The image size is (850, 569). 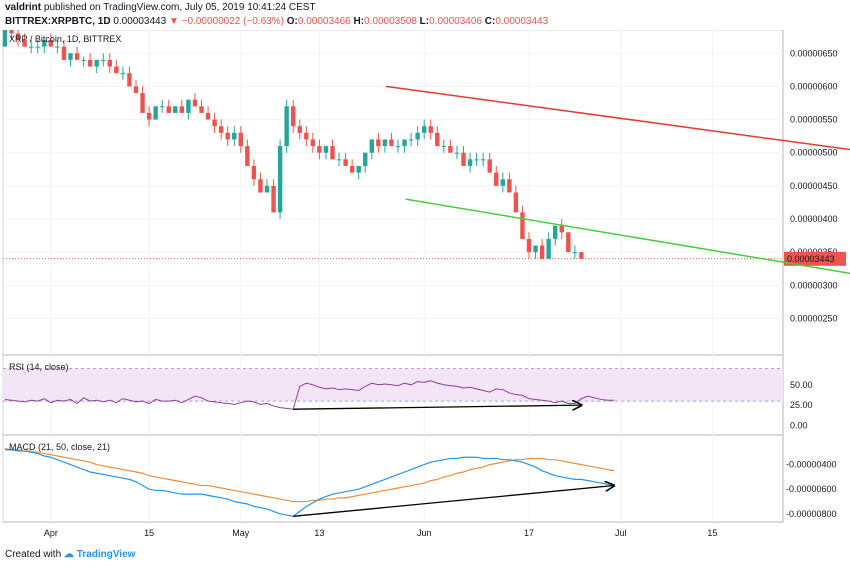 I want to click on rsi-pane, so click(x=393, y=389).